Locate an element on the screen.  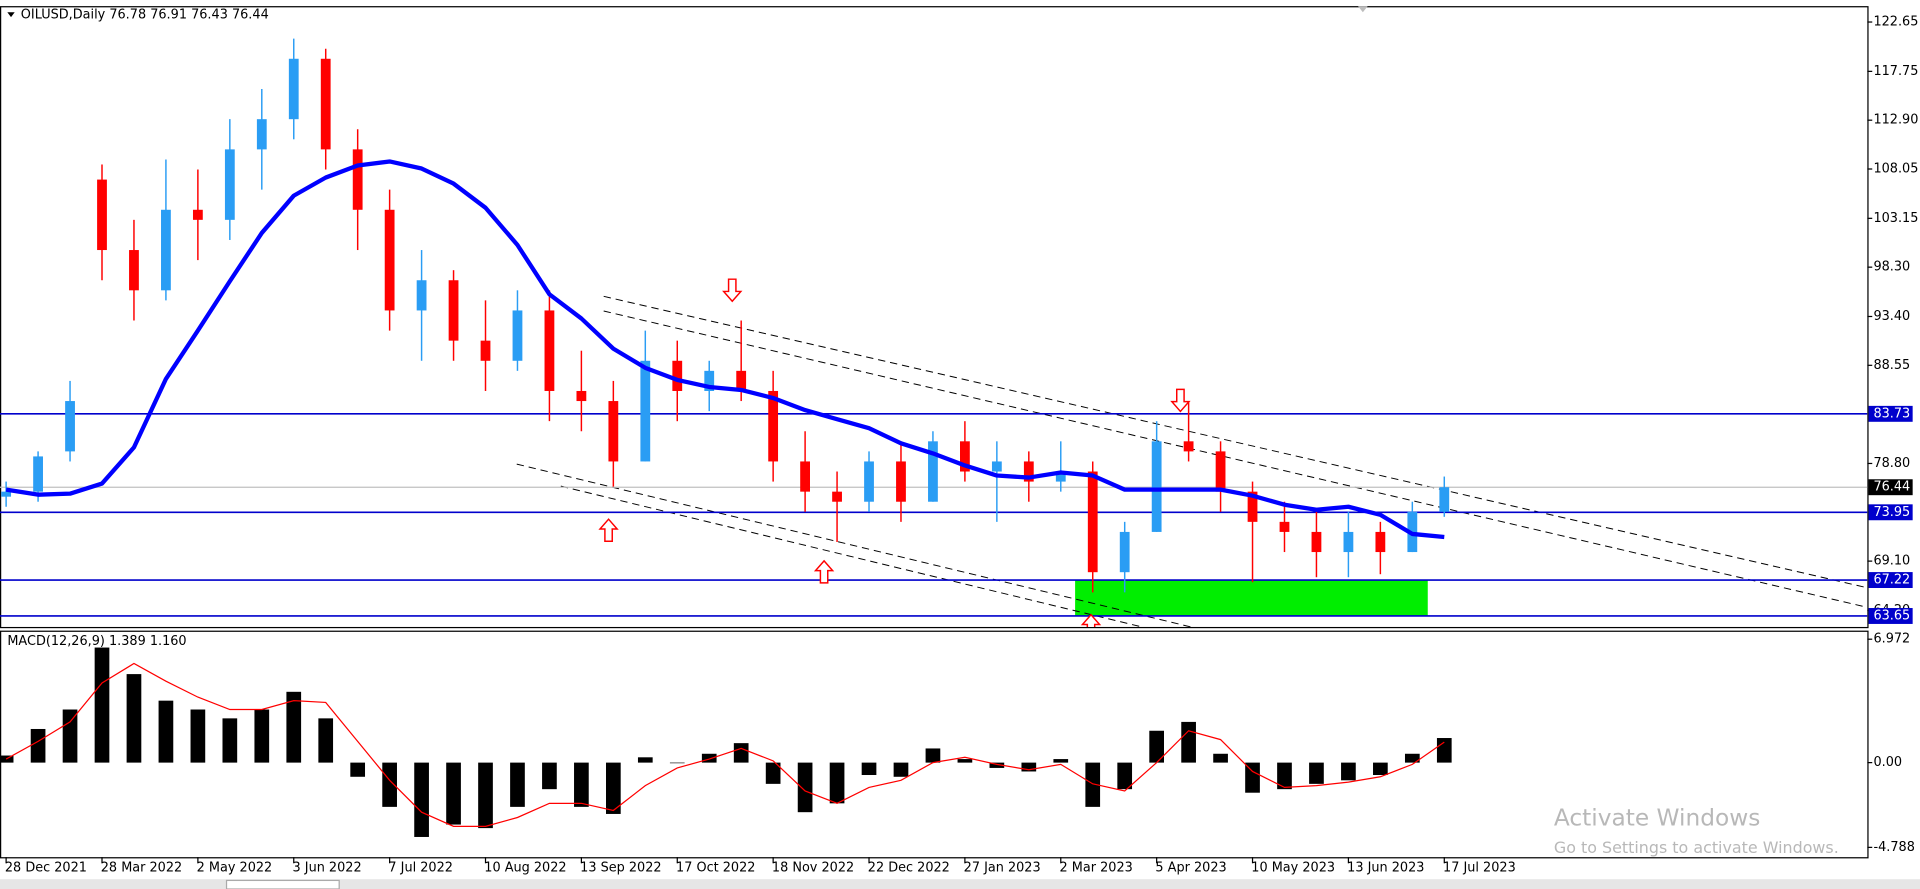
signal-arrows is located at coordinates (894, 452).